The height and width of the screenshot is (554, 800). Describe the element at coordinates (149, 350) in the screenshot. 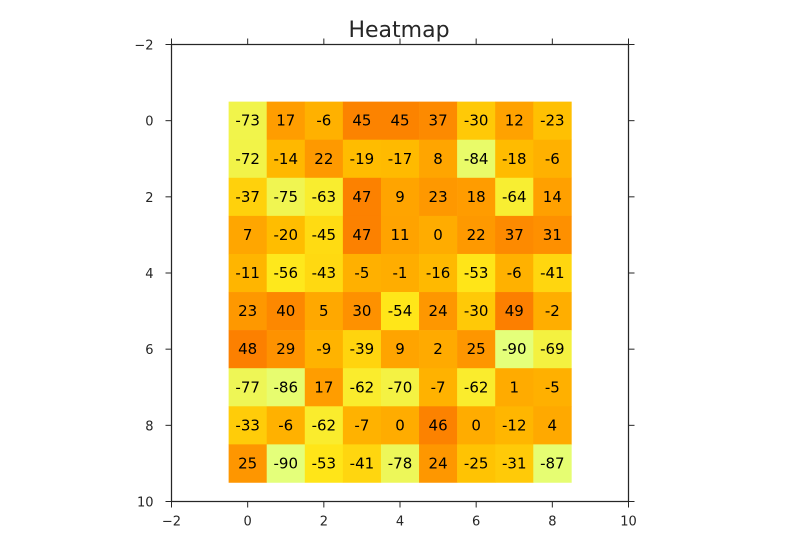

I see `y-tick-label: 6` at that location.